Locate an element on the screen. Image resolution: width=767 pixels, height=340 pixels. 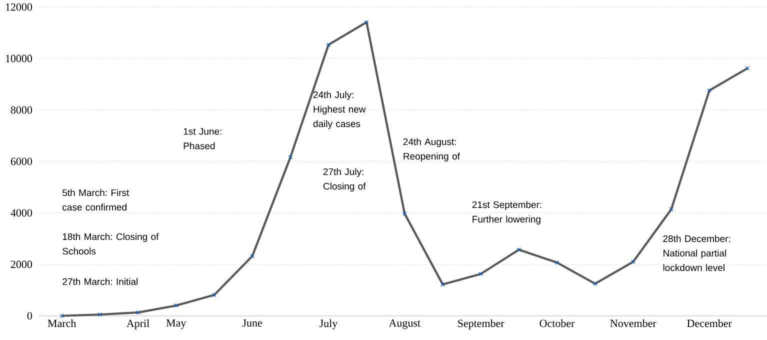
annotation: 27th March: Initial is located at coordinates (100, 282).